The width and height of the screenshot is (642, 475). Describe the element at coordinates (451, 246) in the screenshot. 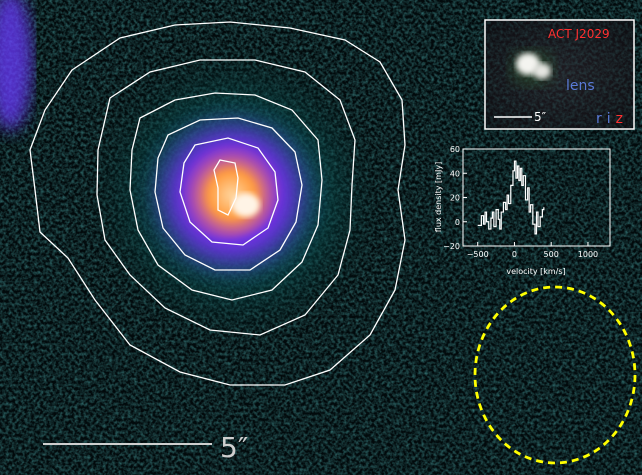

I see `spectrum-ytick-label: −20` at that location.